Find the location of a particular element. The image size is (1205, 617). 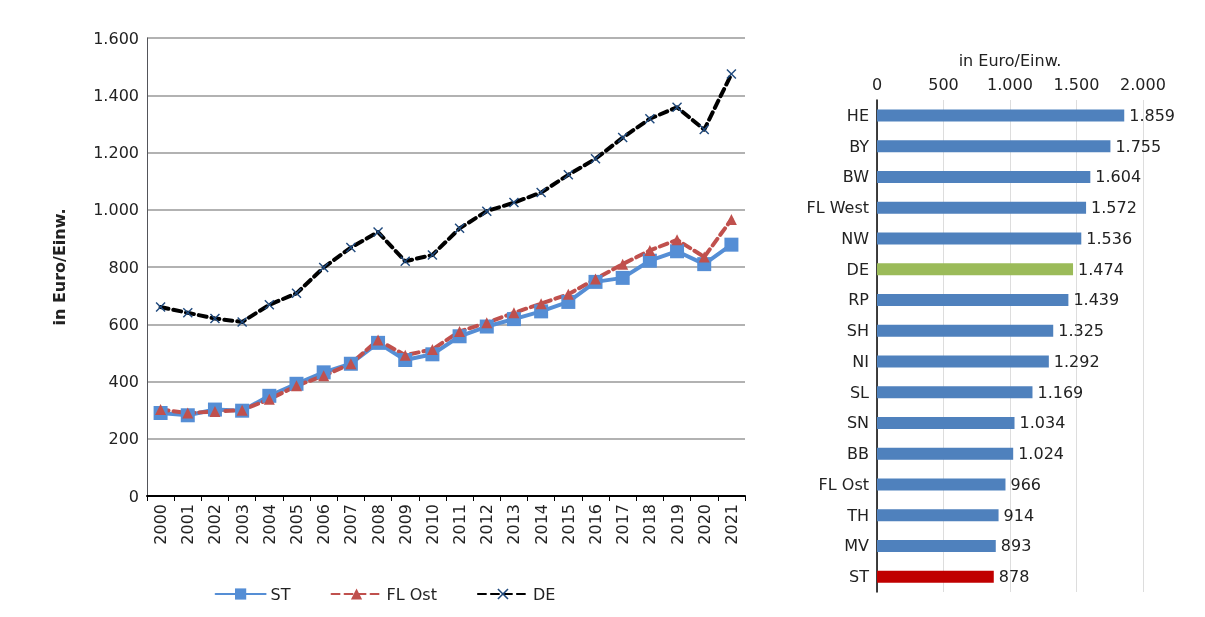

y-tick-label: RP is located at coordinates (859, 300).